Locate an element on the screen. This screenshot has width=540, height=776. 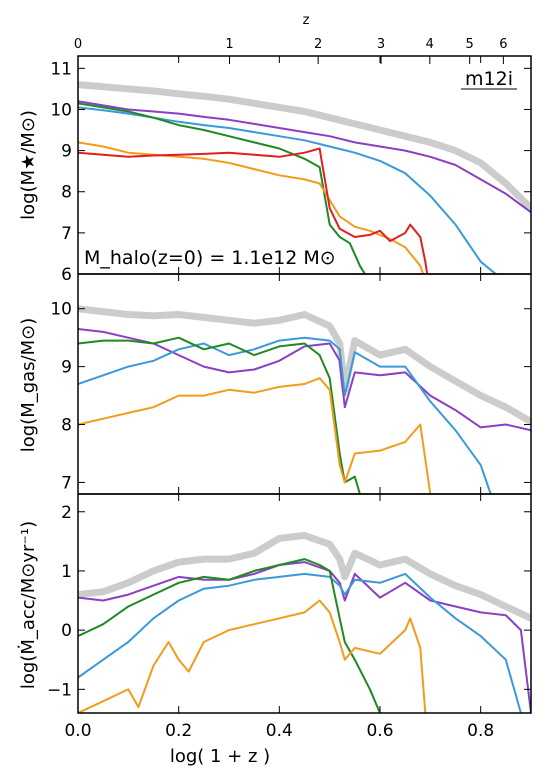
top-tick-label: 2 is located at coordinates (318, 44).